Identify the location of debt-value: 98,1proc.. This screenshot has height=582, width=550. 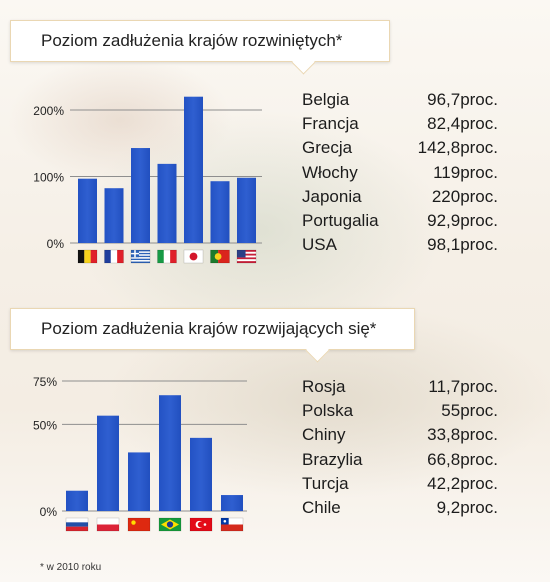
(462, 245).